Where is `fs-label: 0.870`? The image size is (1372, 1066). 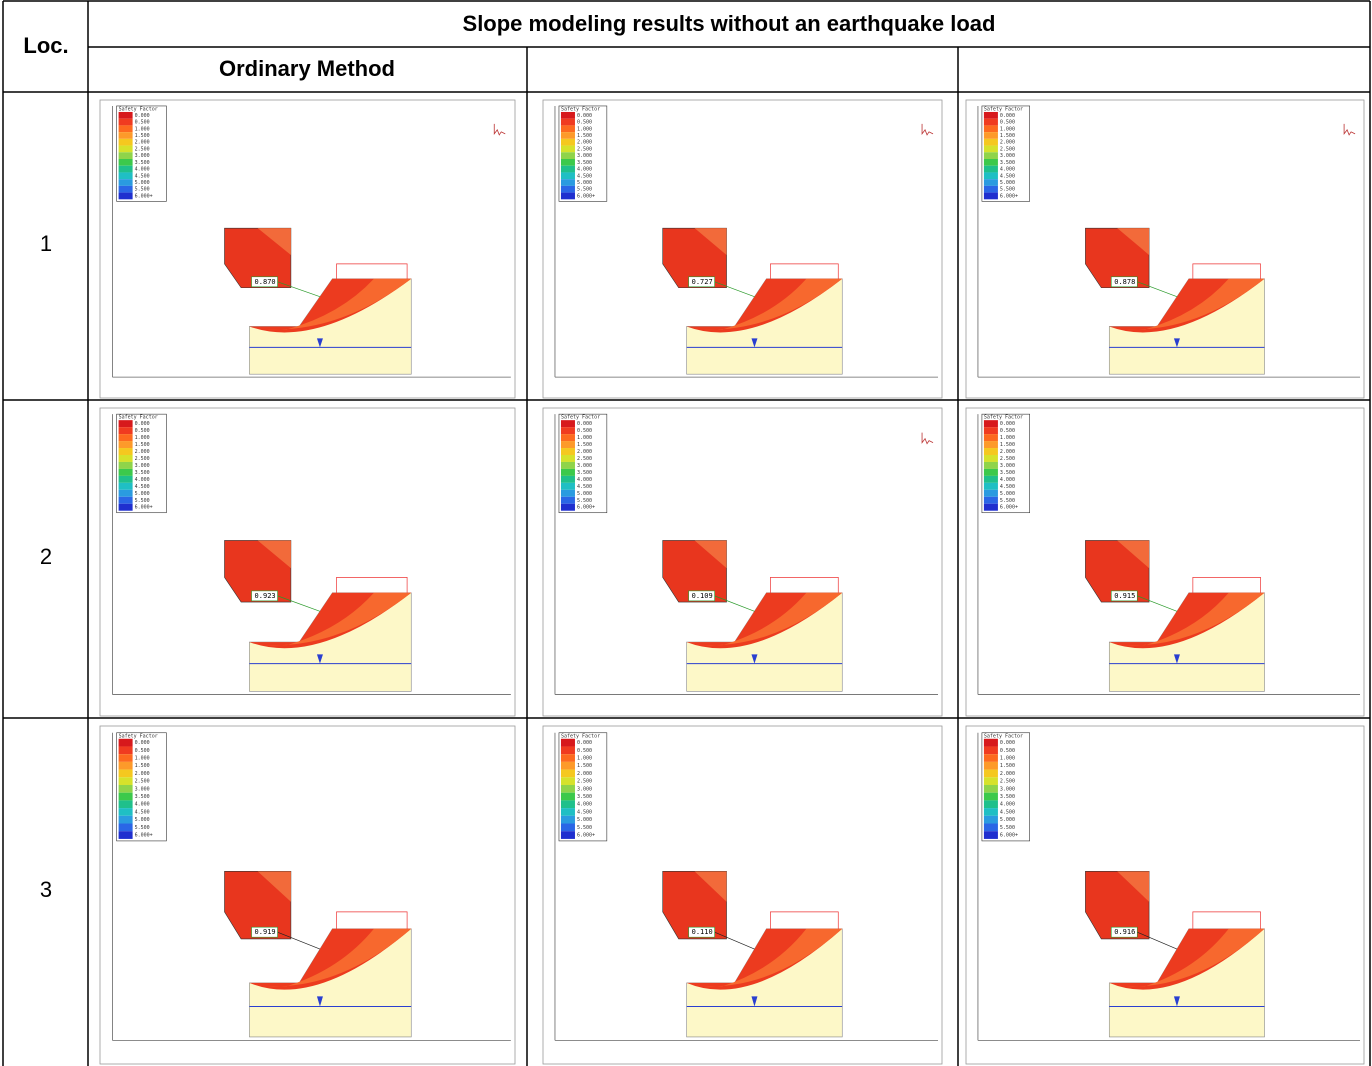
fs-label: 0.870 is located at coordinates (265, 282).